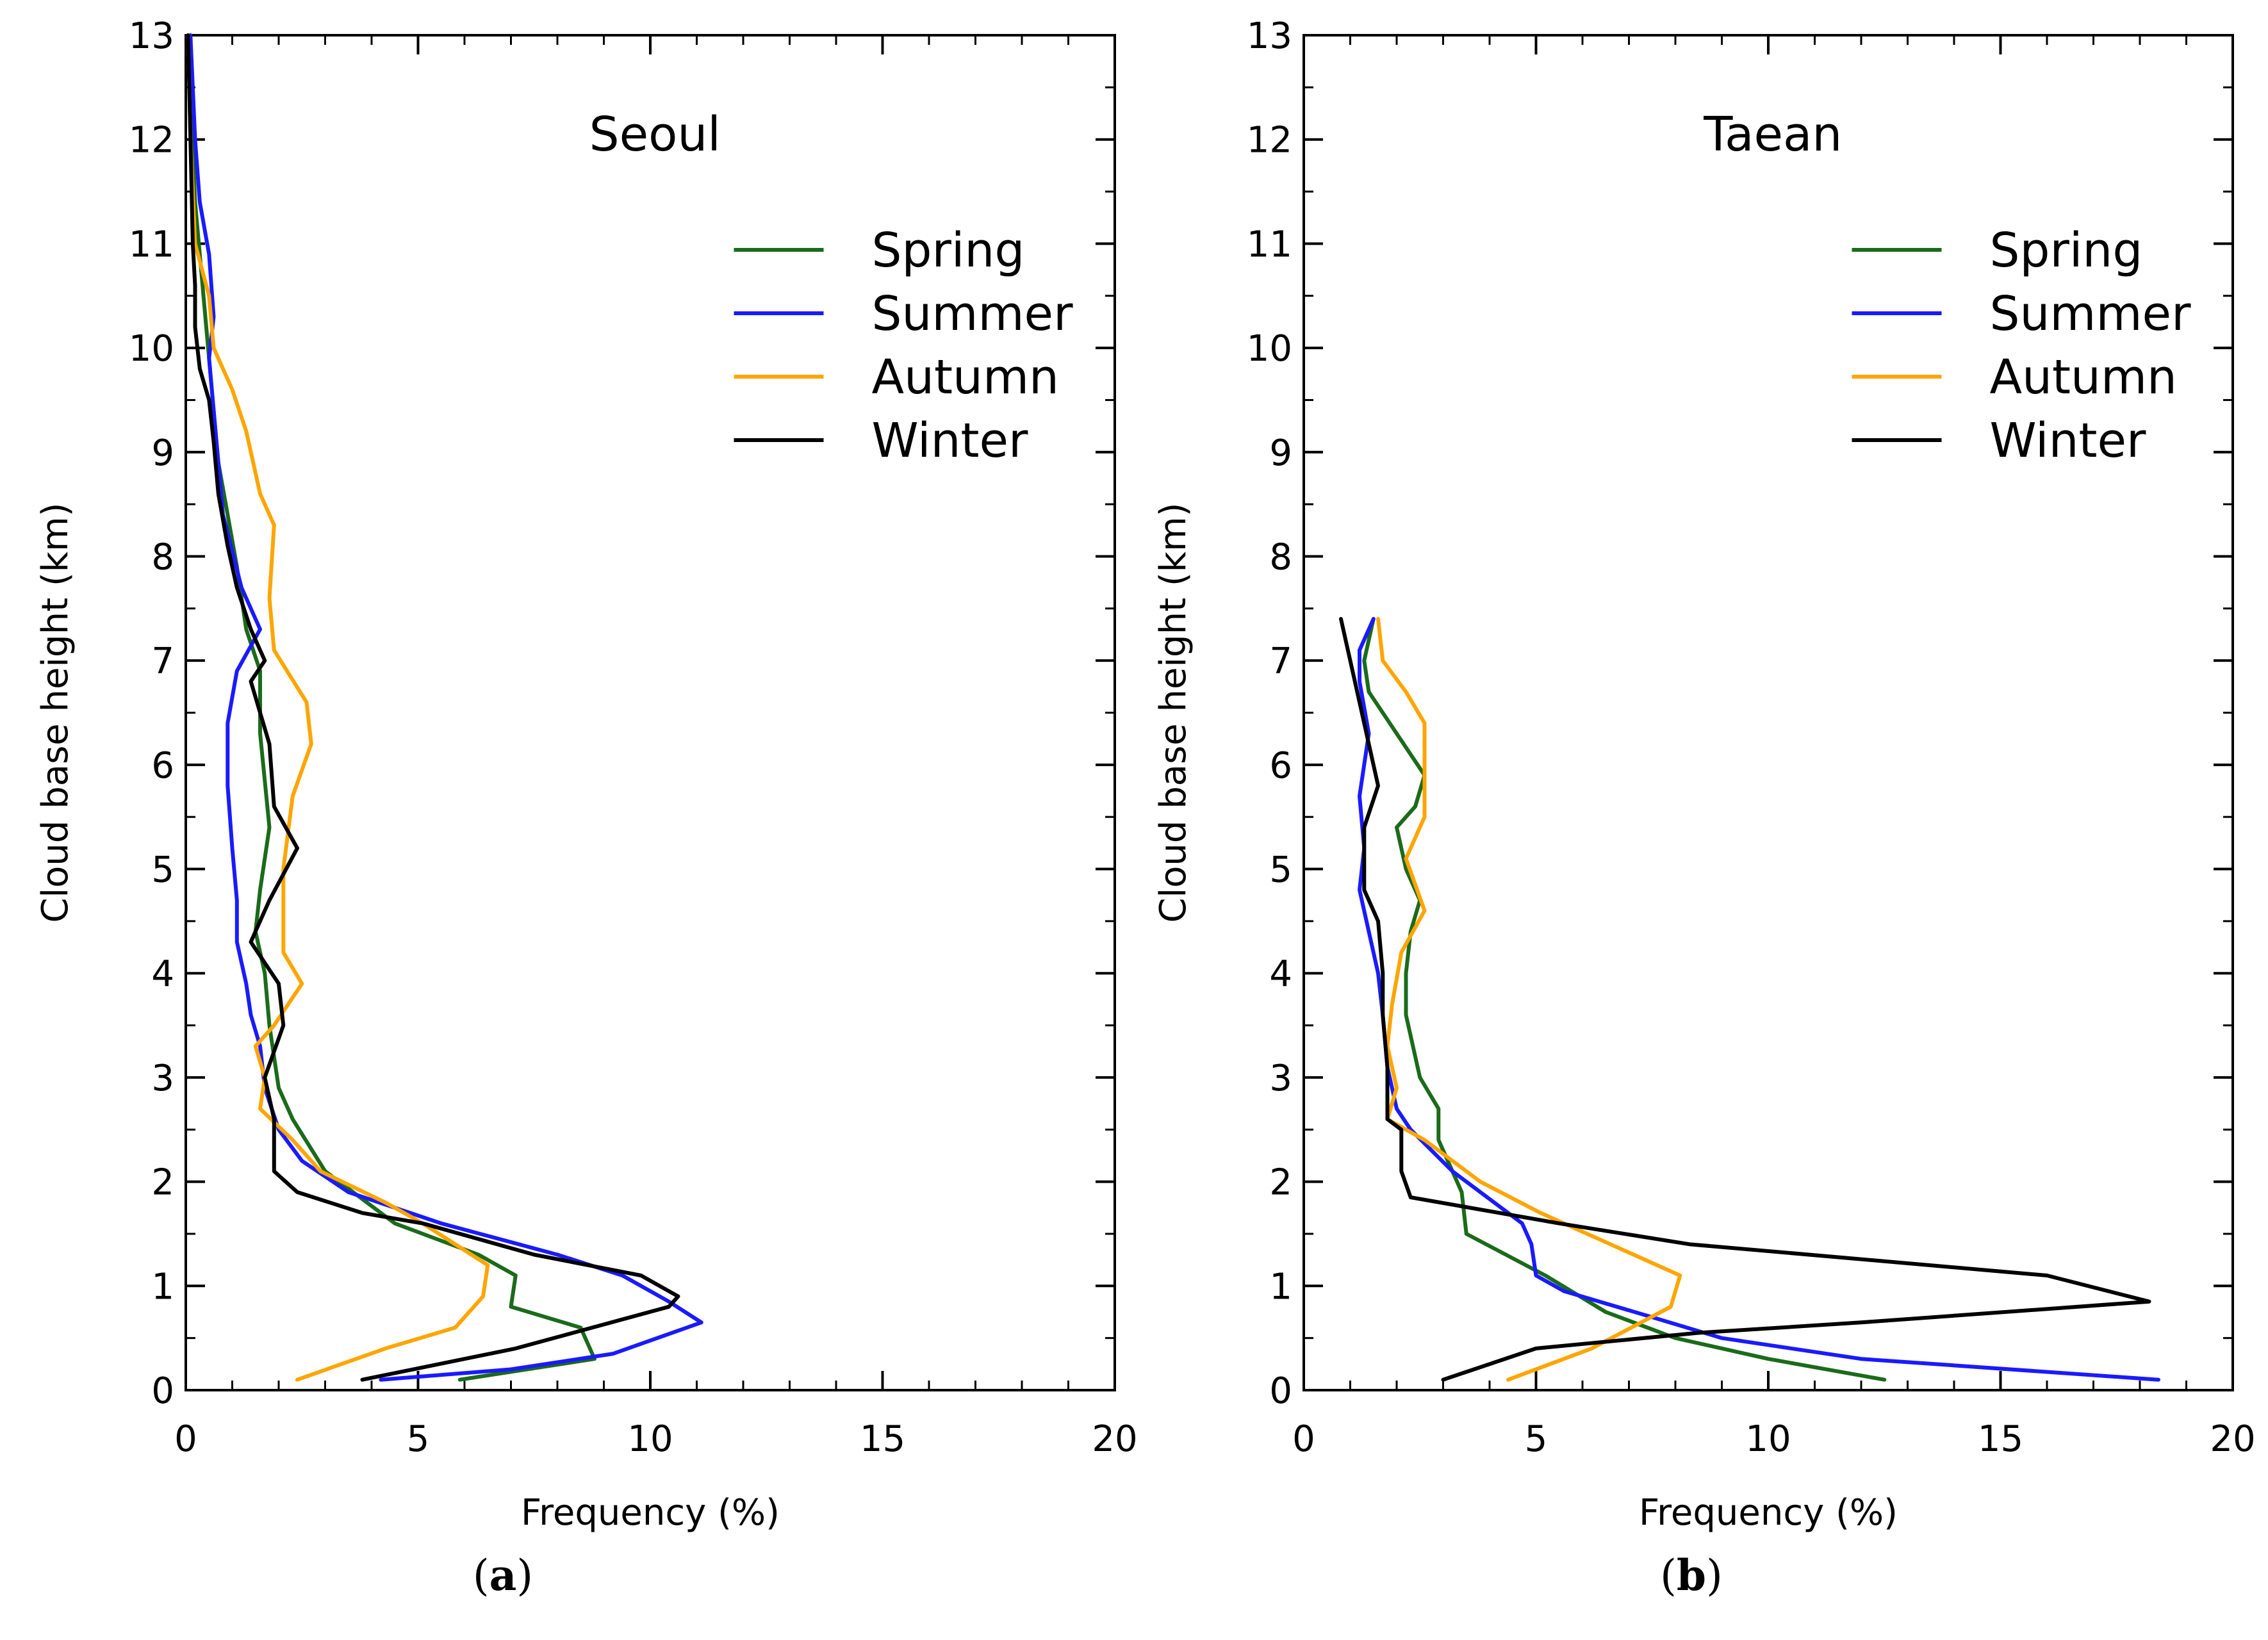 Image resolution: width=2268 pixels, height=1640 pixels. What do you see at coordinates (650, 1439) in the screenshot?
I see `panel-a-xtick-label: 10` at bounding box center [650, 1439].